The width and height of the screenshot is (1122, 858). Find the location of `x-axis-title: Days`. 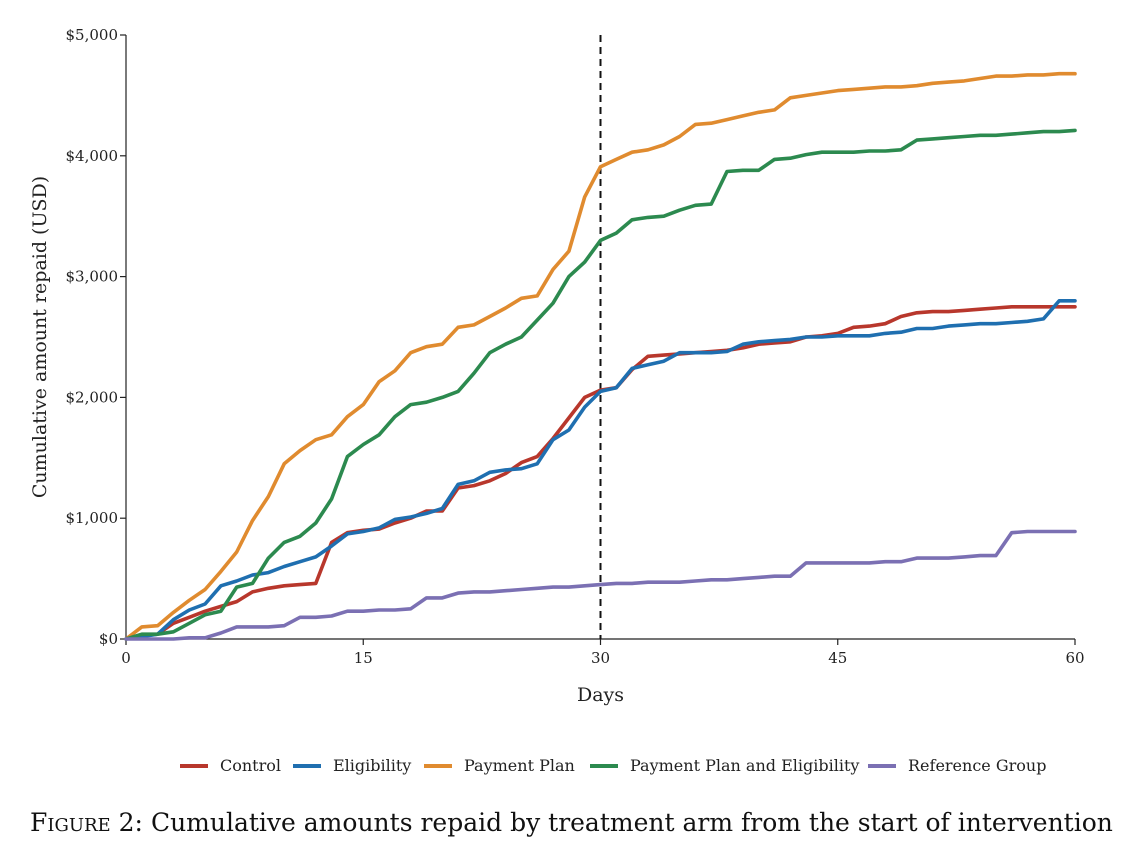

x-axis-title: Days is located at coordinates (600, 695).